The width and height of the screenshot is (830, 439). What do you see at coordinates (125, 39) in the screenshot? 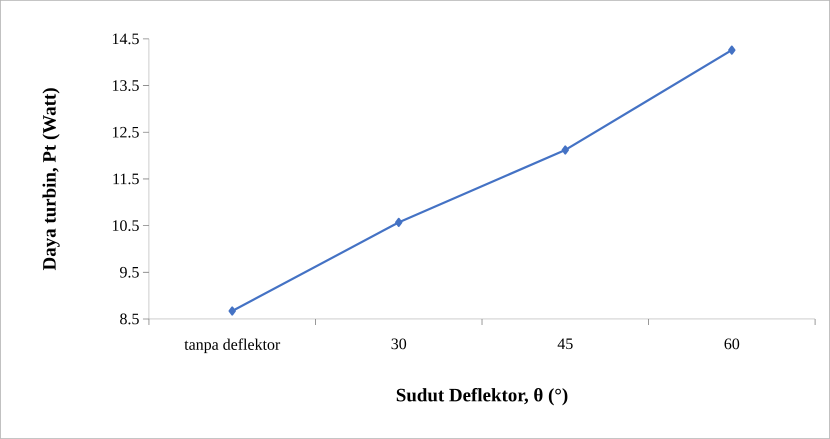
I see `y-tick-label: 14.5` at bounding box center [125, 39].